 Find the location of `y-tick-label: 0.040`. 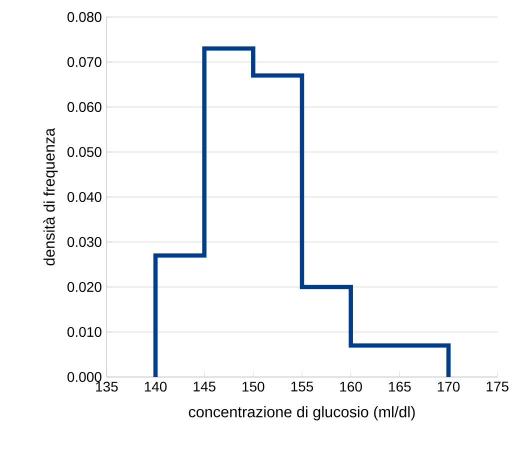

y-tick-label: 0.040 is located at coordinates (84, 197).